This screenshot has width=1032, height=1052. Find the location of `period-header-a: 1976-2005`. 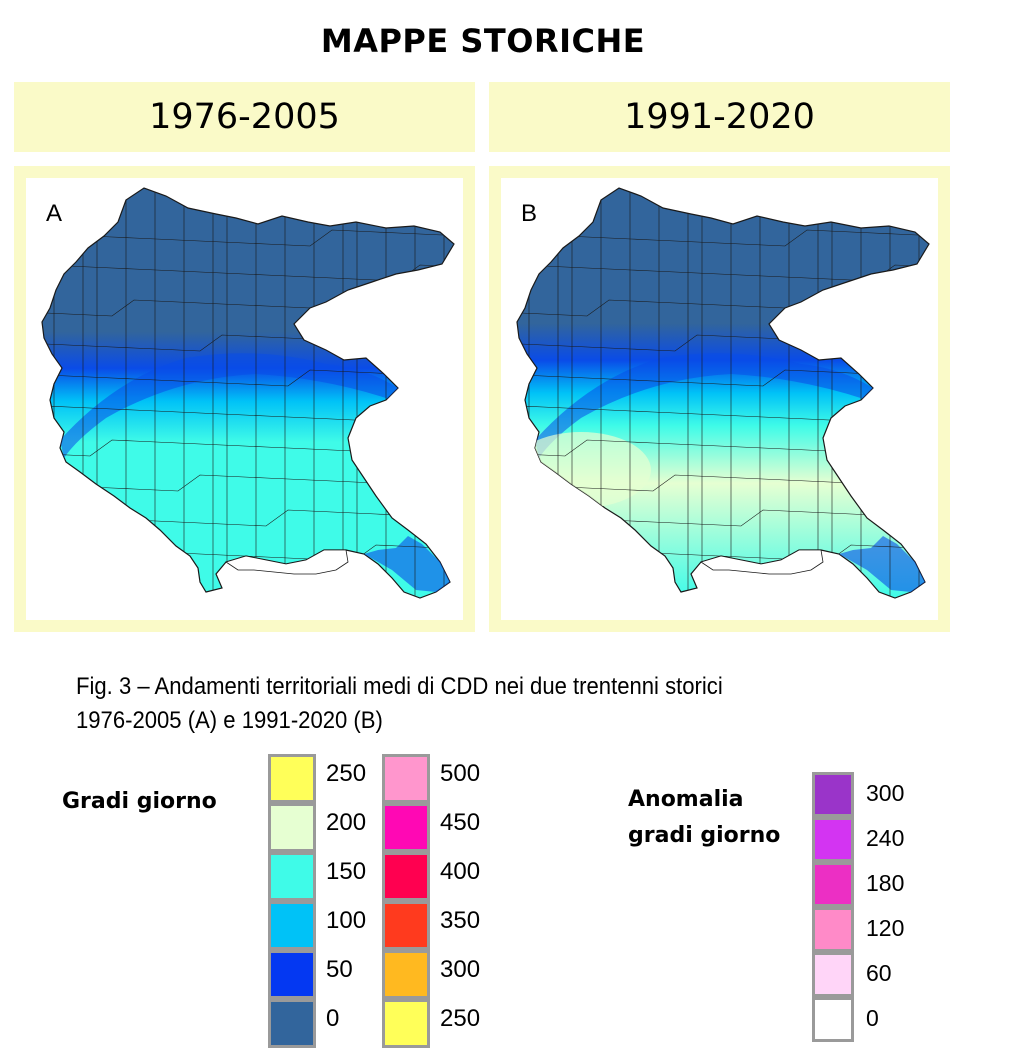

period-header-a: 1976-2005 is located at coordinates (244, 117).